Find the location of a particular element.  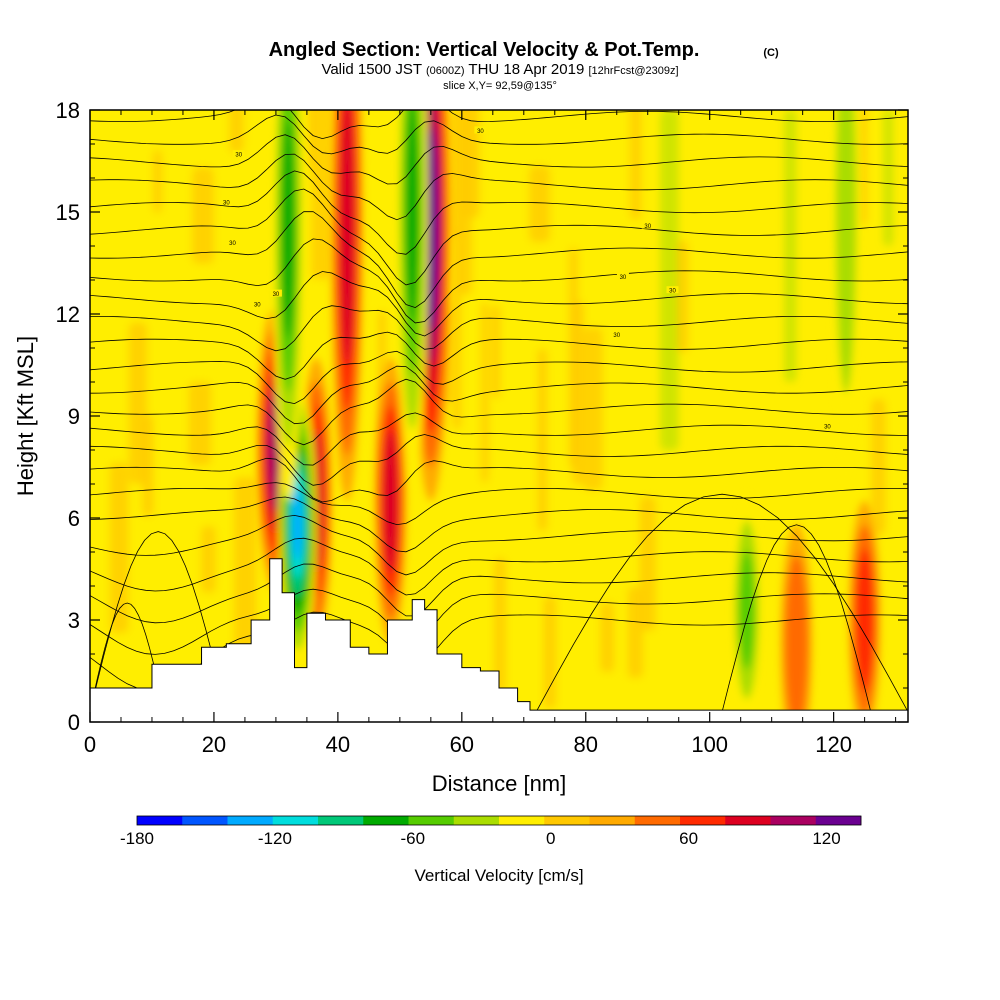

valid-date: THU 18 Apr 2019 is located at coordinates (526, 69).